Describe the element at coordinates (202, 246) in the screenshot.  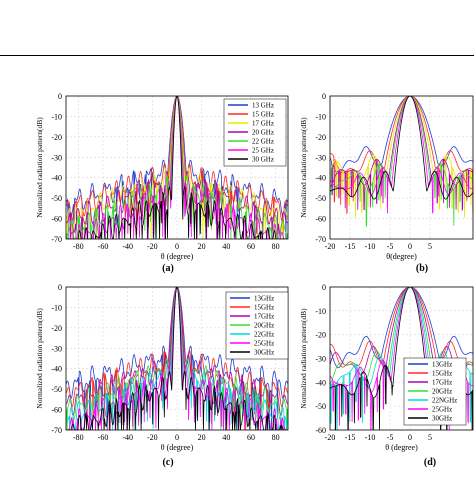
I see `x-tick-label: 20` at that location.